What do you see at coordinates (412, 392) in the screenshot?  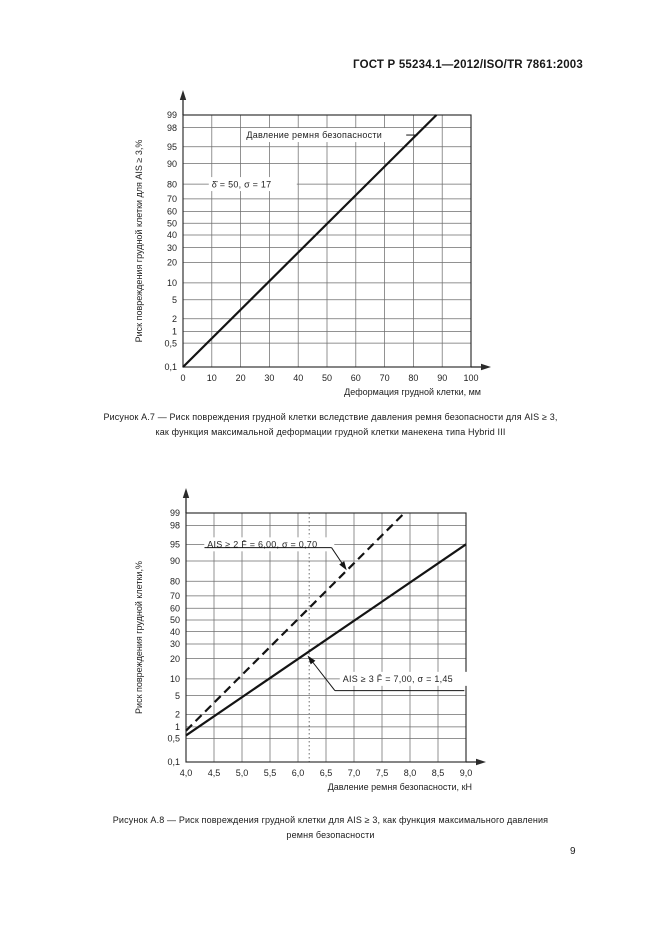 I see `x-axis-title: Деформация грудной клетки, мм` at bounding box center [412, 392].